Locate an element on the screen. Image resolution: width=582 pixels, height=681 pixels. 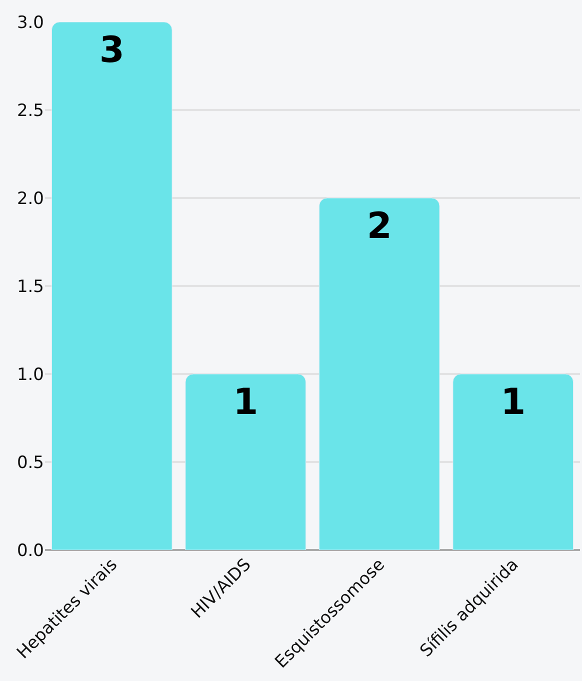
y-tick-label: 0.0 is located at coordinates (30, 550).